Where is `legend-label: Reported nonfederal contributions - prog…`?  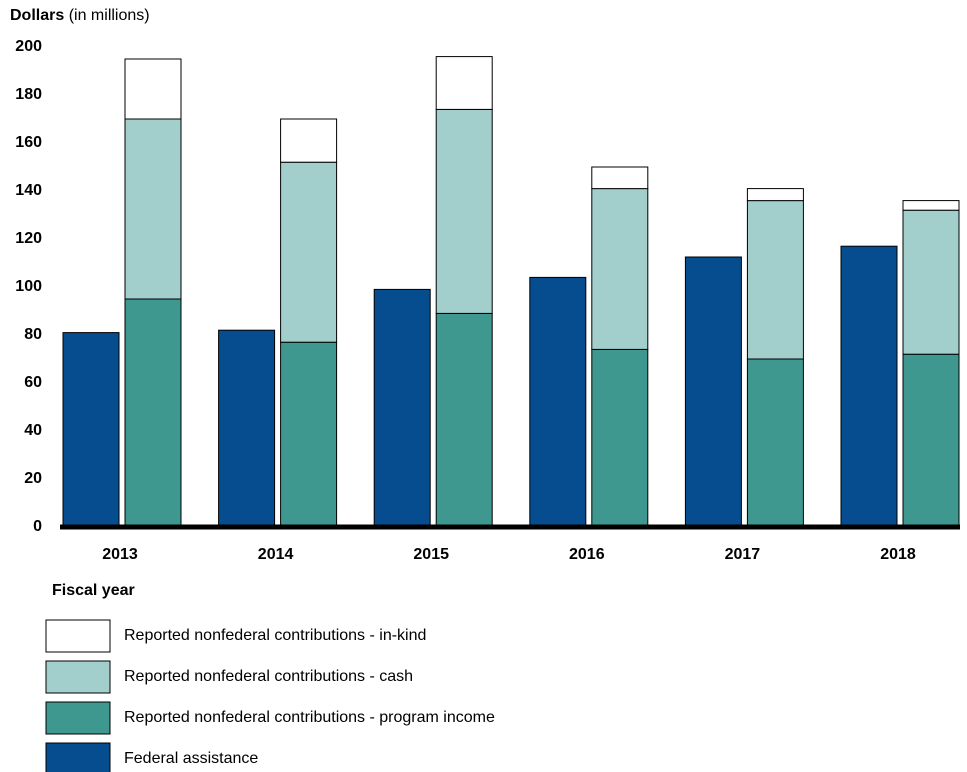
legend-label: Reported nonfederal contributions - prog… is located at coordinates (309, 717).